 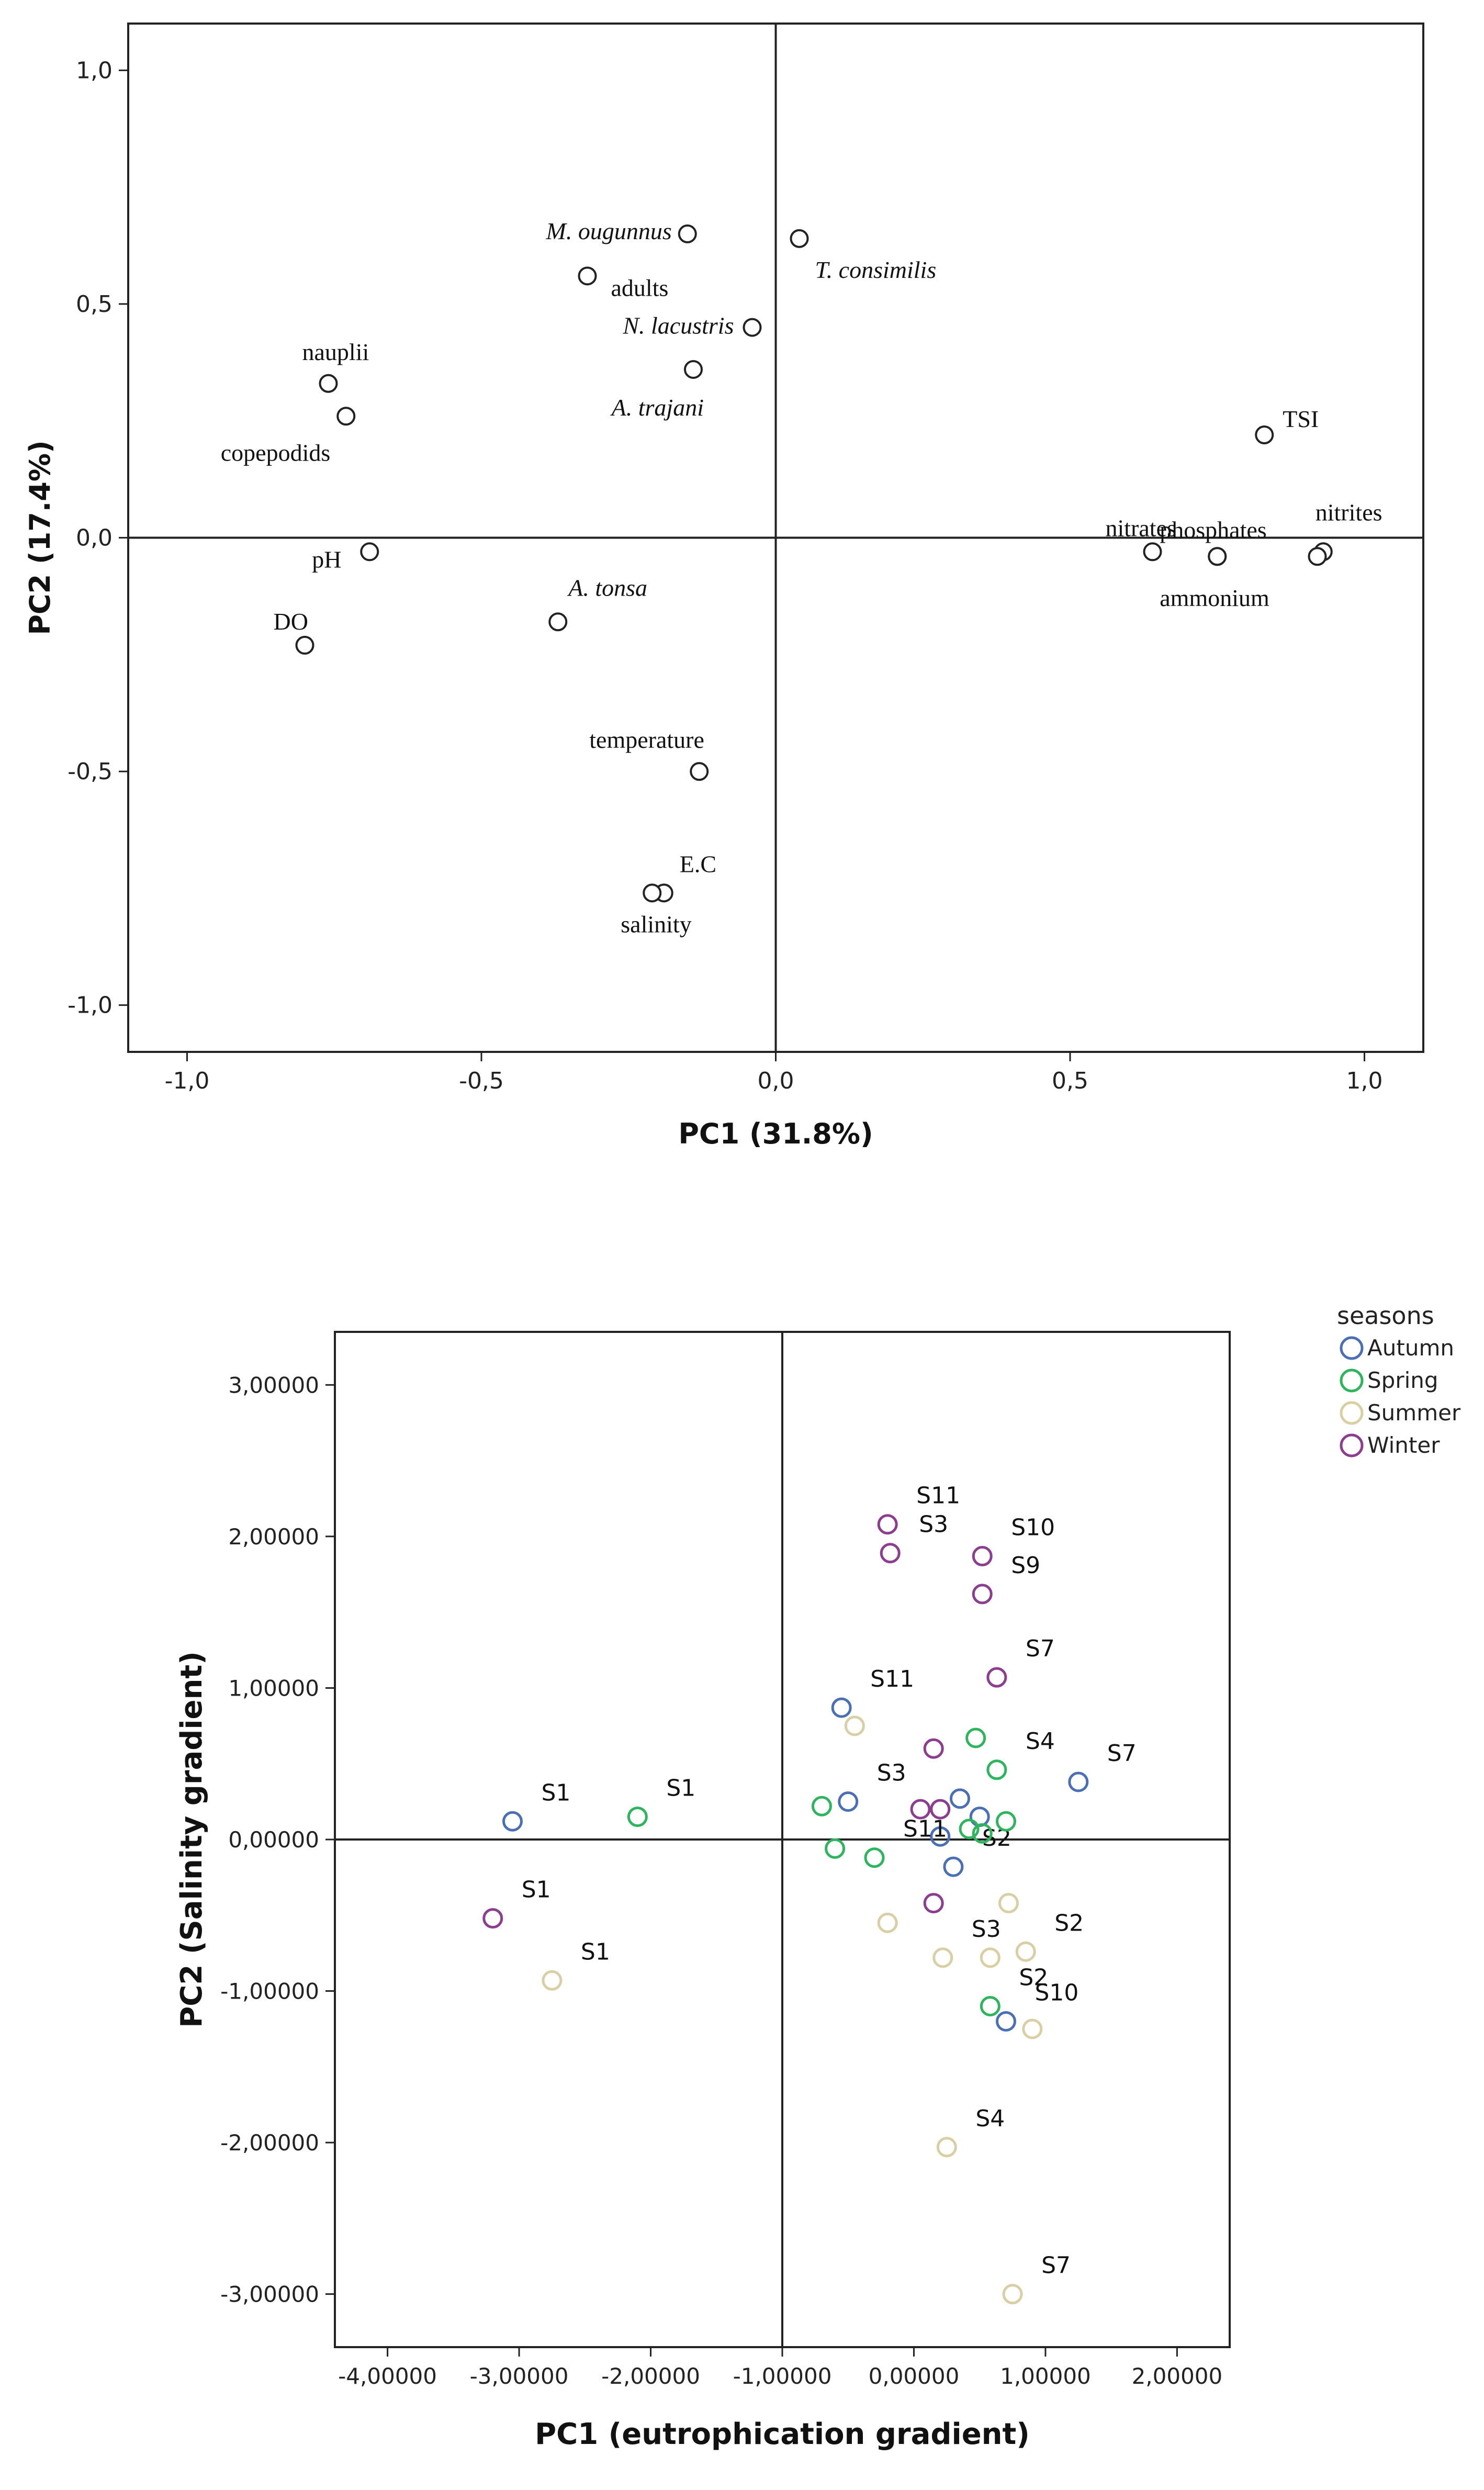 What do you see at coordinates (90, 1005) in the screenshot?
I see `y-tick-label: -1,0` at bounding box center [90, 1005].